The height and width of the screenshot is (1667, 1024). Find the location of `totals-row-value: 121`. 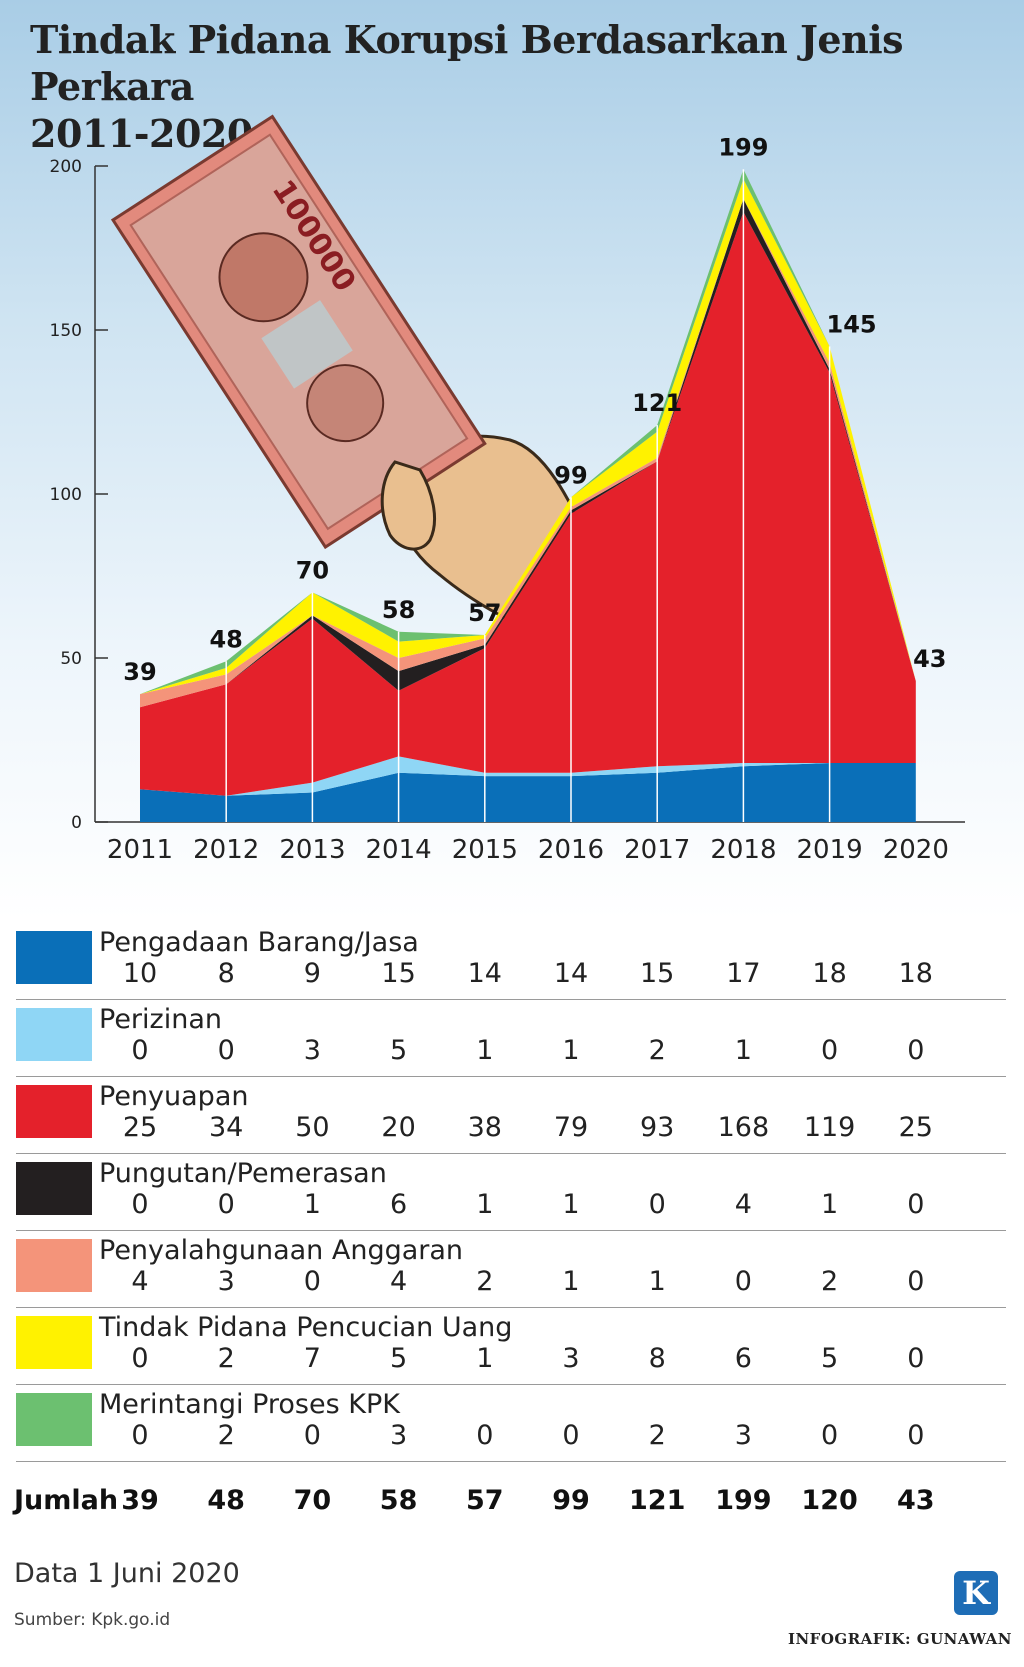

totals-row-value: 121 is located at coordinates (657, 1500).